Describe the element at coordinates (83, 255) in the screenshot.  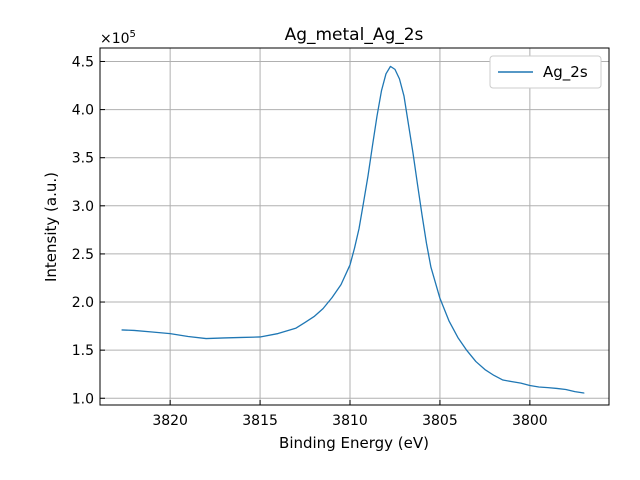
I see `y-tick-label: 2.5` at that location.